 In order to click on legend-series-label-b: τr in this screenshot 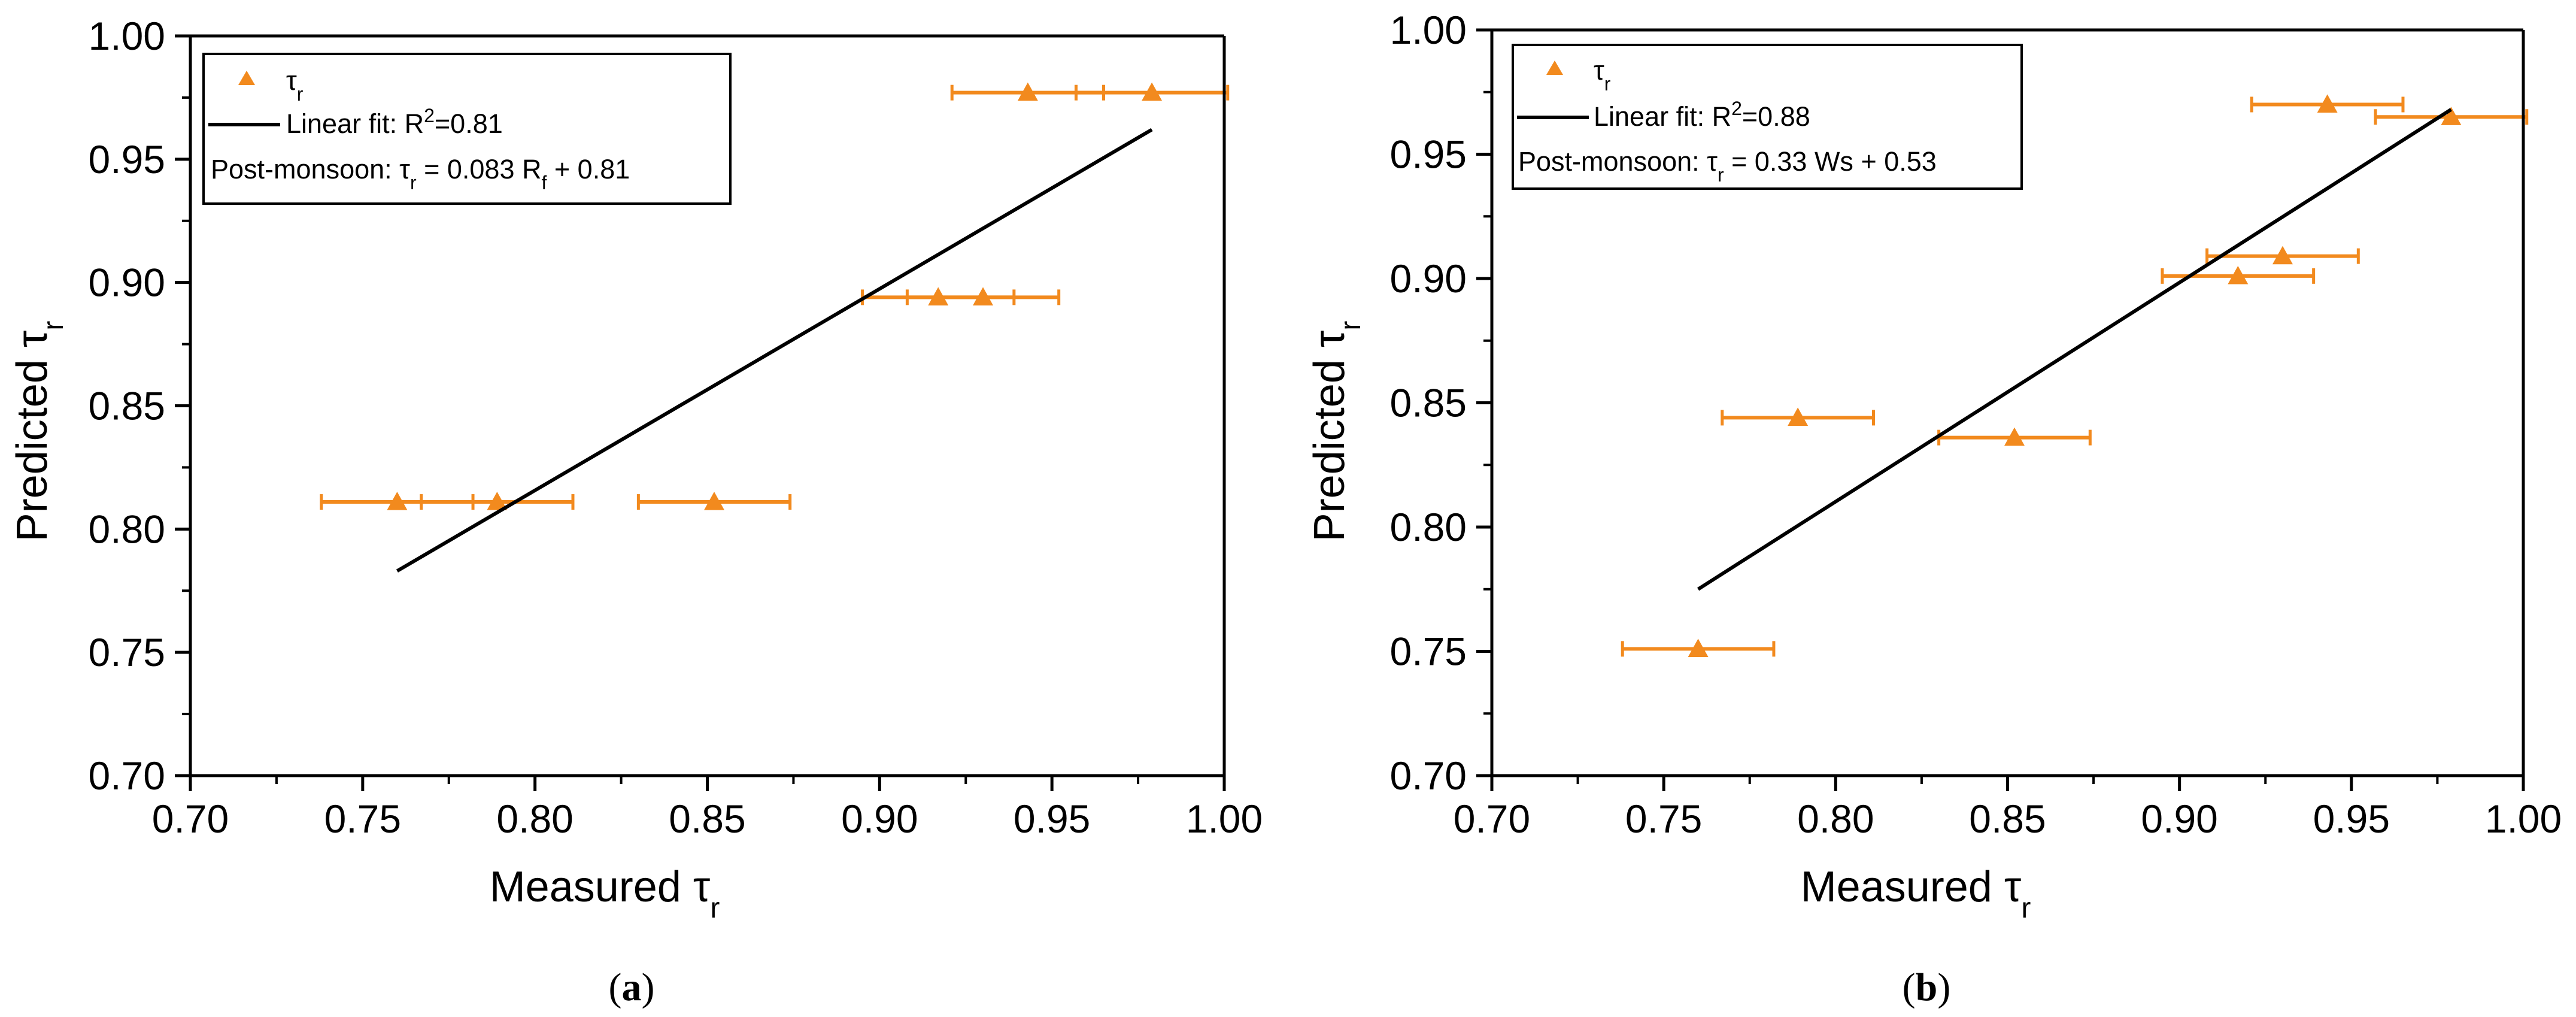, I will do `click(1602, 75)`.